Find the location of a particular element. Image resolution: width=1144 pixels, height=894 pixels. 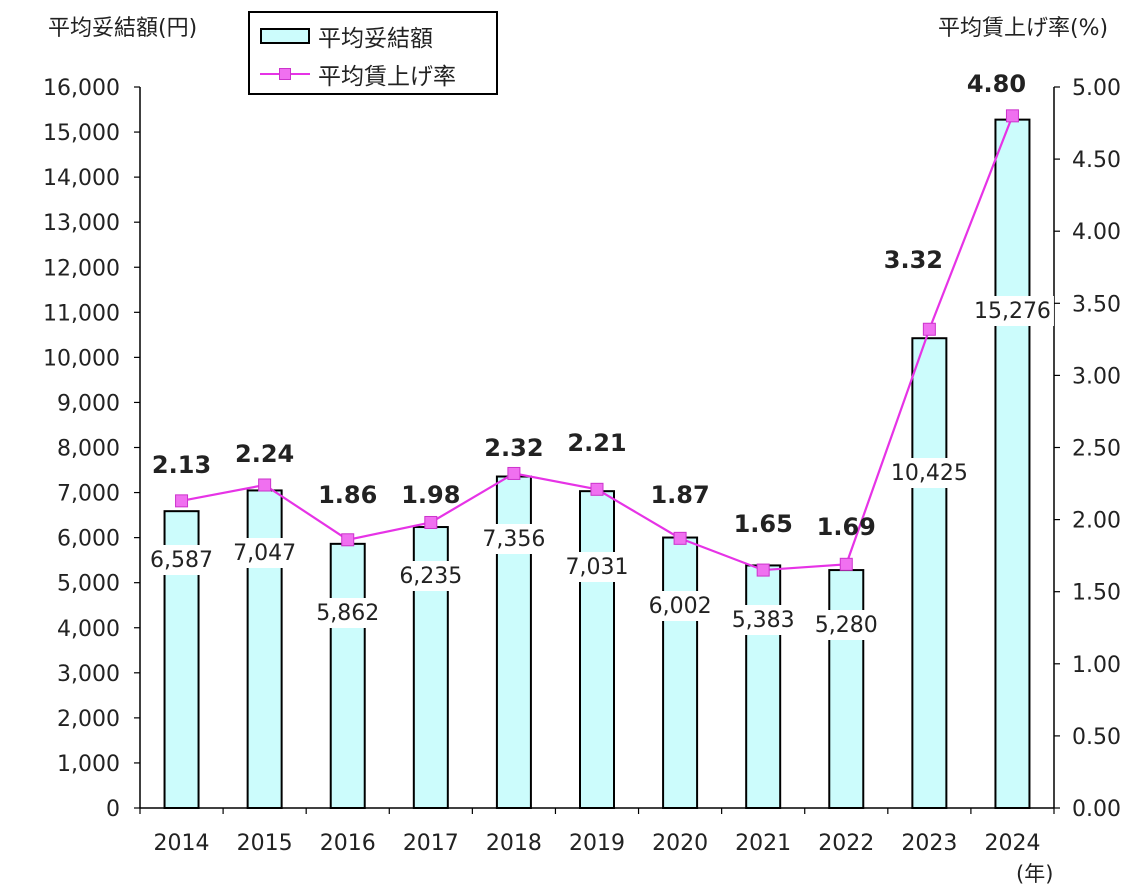

legend-bar-label: 平均妥結額 is located at coordinates (375, 39).